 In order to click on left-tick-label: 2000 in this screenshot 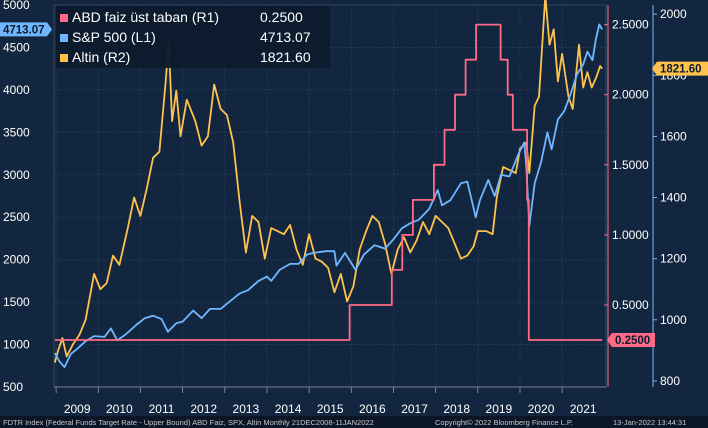, I will do `click(16, 260)`.